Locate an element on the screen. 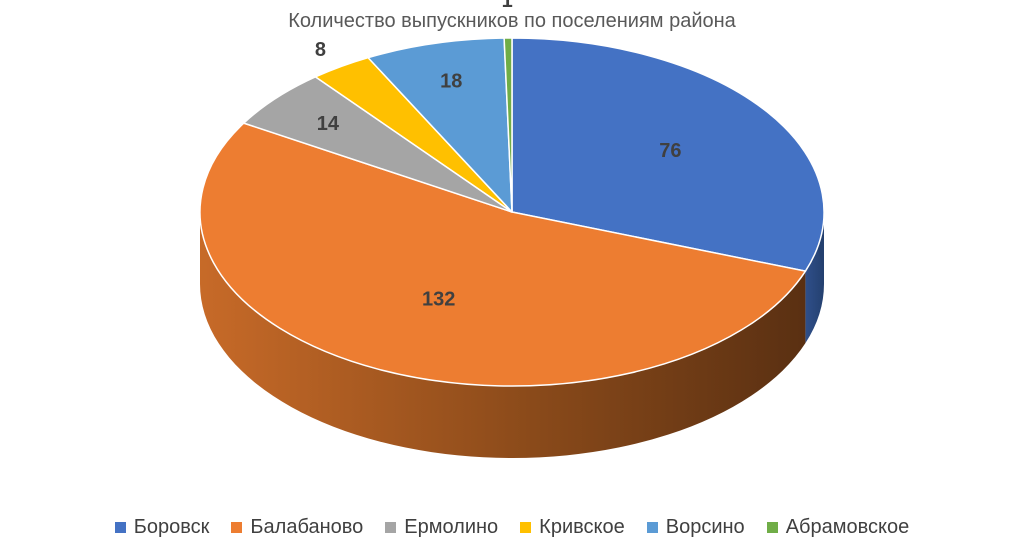 The height and width of the screenshot is (560, 1024). legend-label: Ворсино is located at coordinates (705, 527).